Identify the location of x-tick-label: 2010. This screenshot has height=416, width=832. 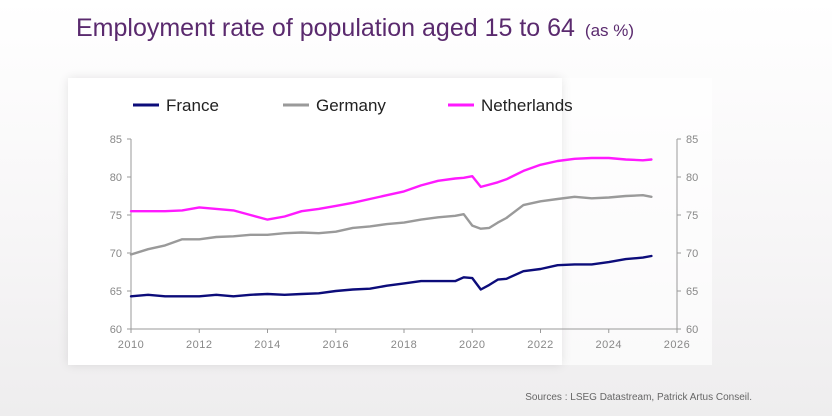
(131, 345).